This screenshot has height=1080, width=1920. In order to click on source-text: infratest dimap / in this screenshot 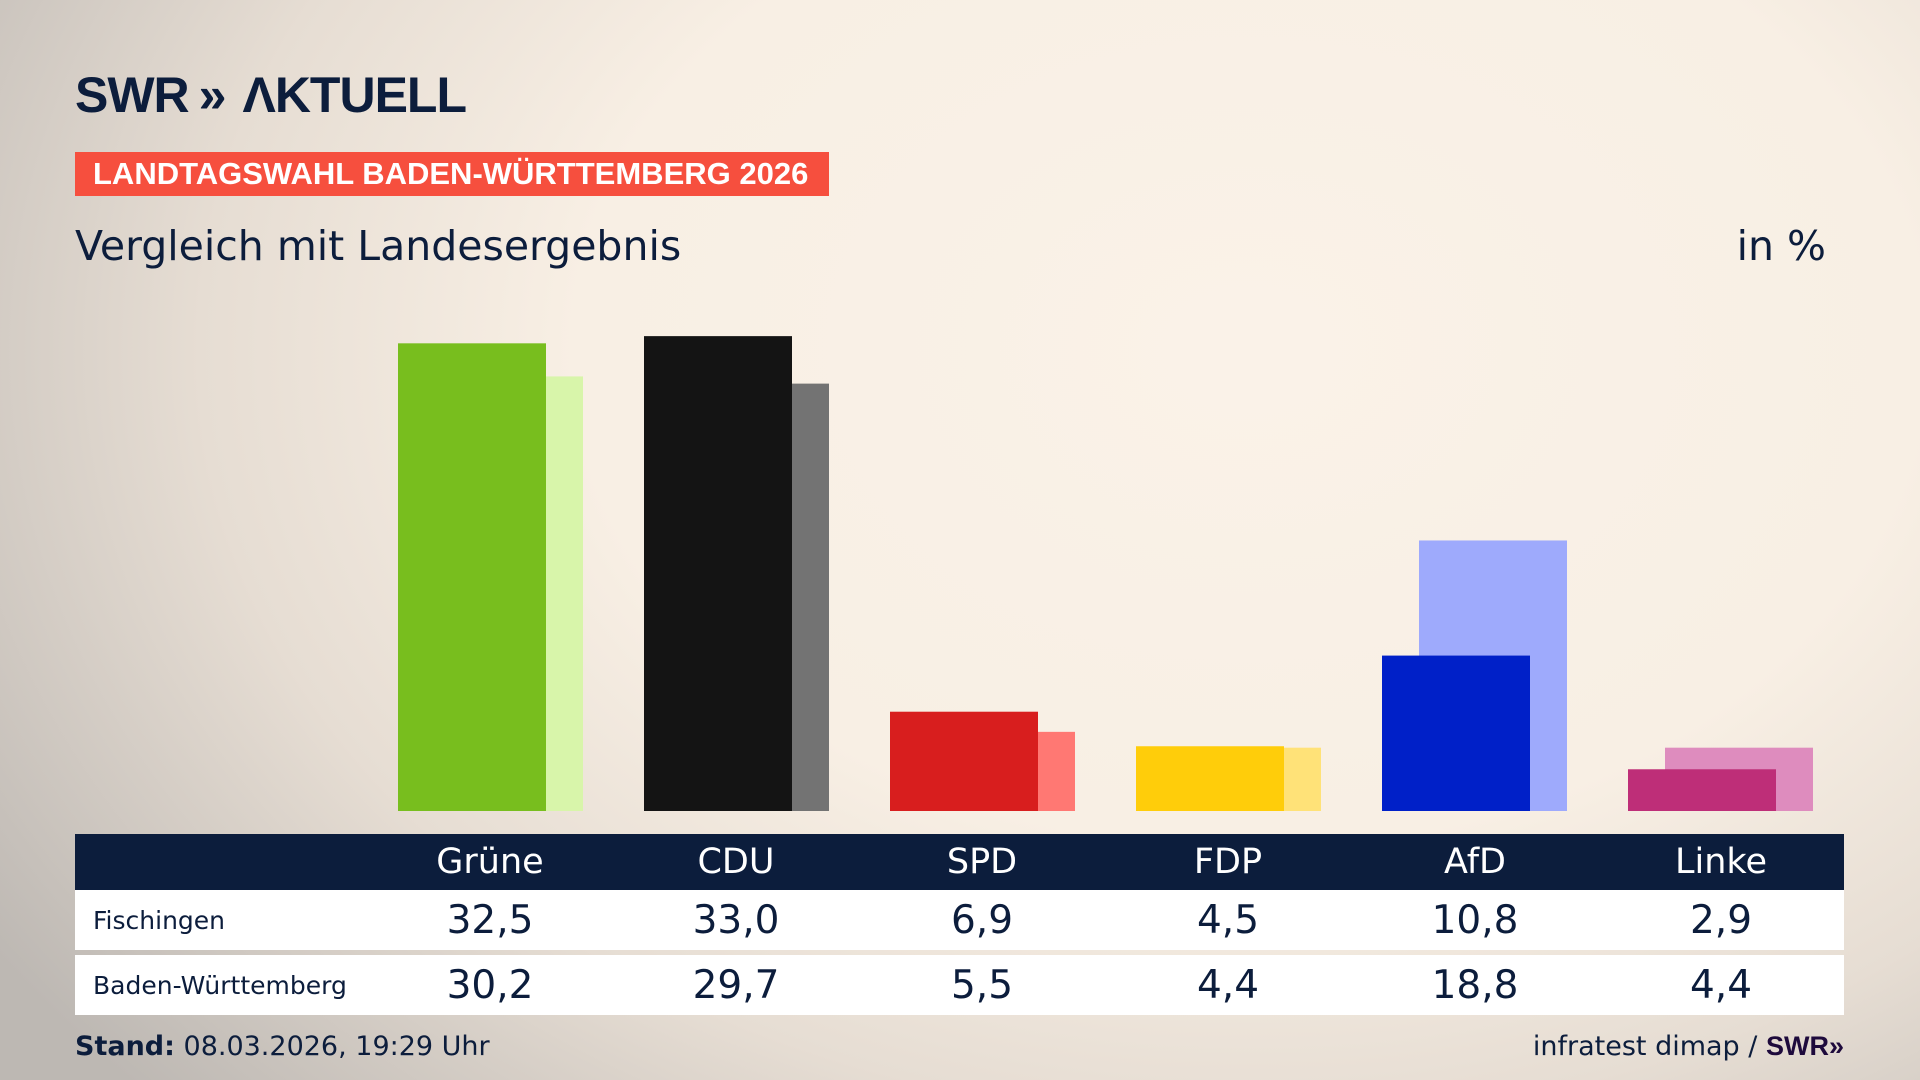, I will do `click(1645, 1046)`.